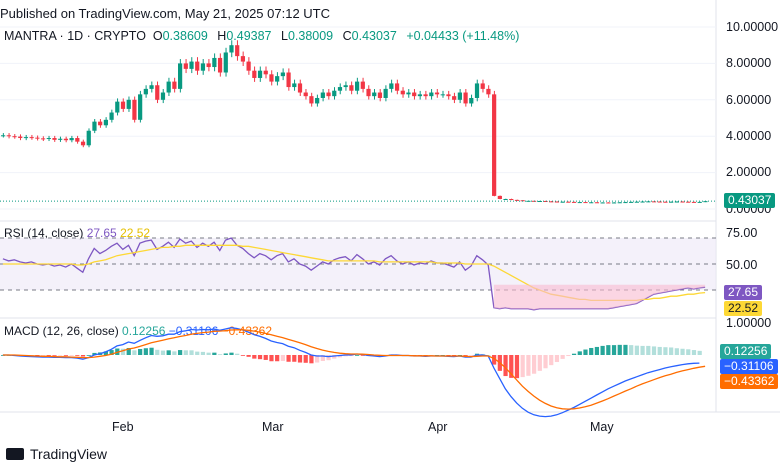  Describe the element at coordinates (15, 454) in the screenshot. I see `tradingview-icon` at that location.